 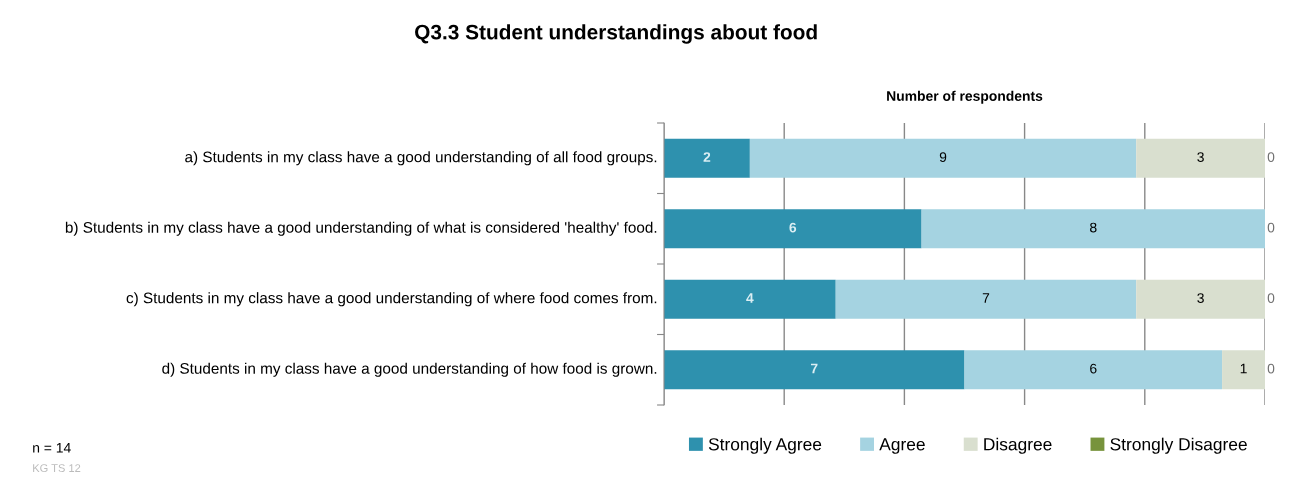 I want to click on data-label: 4, so click(x=750, y=298).